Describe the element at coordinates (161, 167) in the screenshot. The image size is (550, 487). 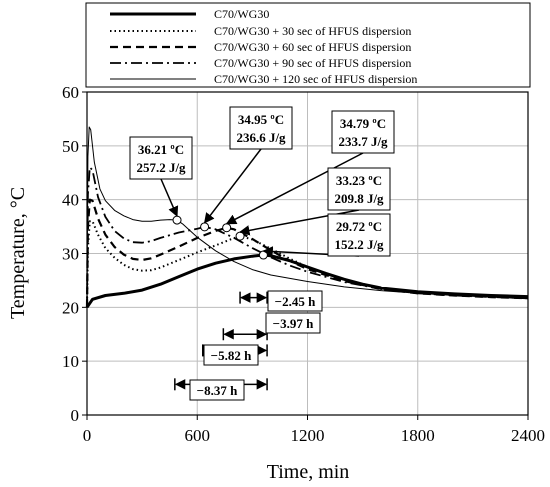
I see `annotation-enthalpy: 257.2 J/g` at that location.